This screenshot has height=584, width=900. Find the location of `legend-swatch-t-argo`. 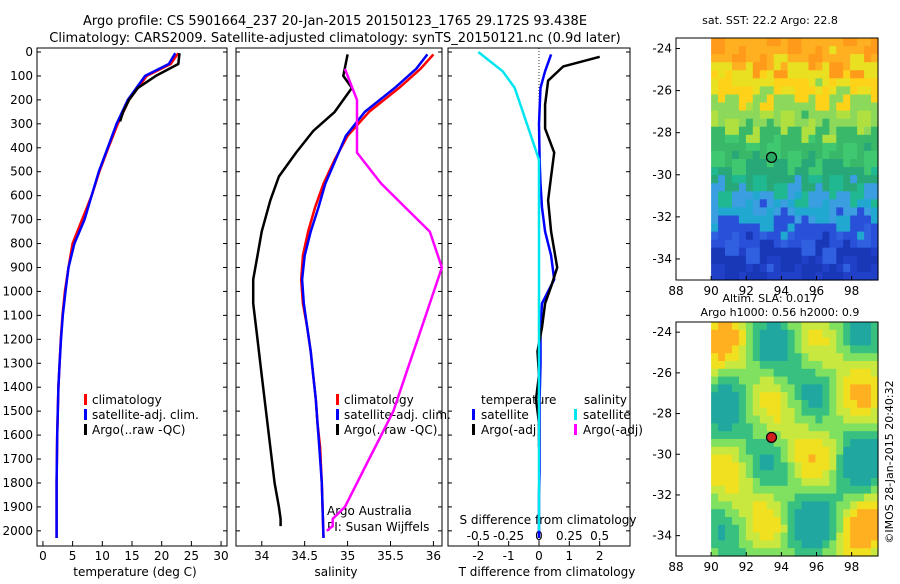

legend-swatch-t-argo is located at coordinates (473, 429).